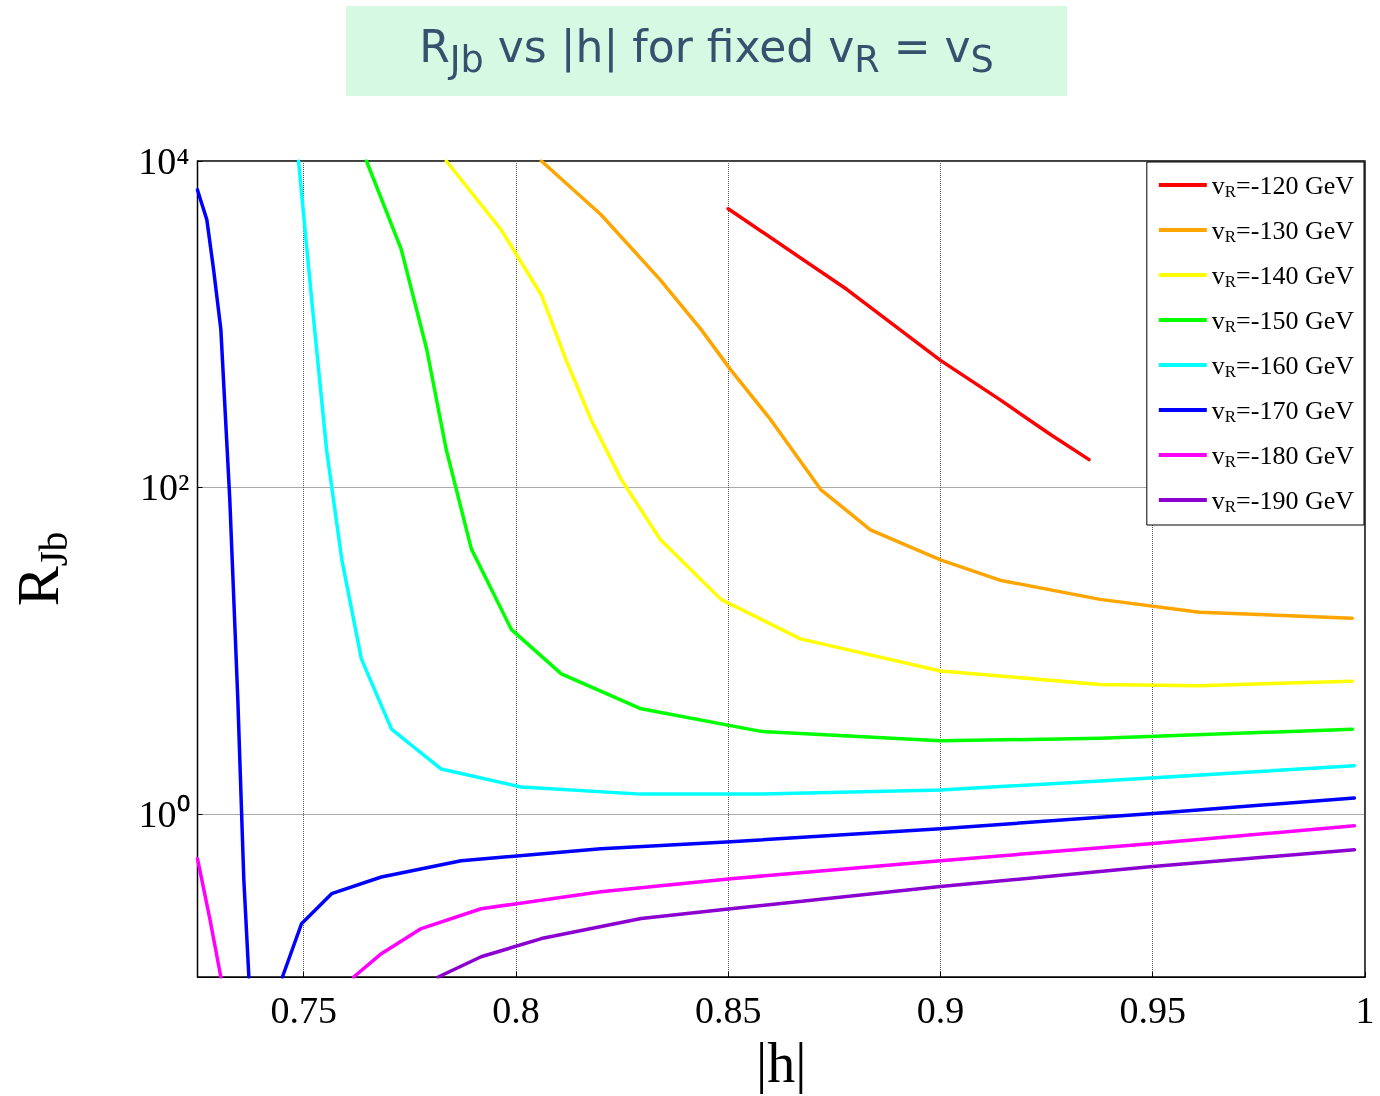  I want to click on x-tick-label: 0.9, so click(940, 1010).